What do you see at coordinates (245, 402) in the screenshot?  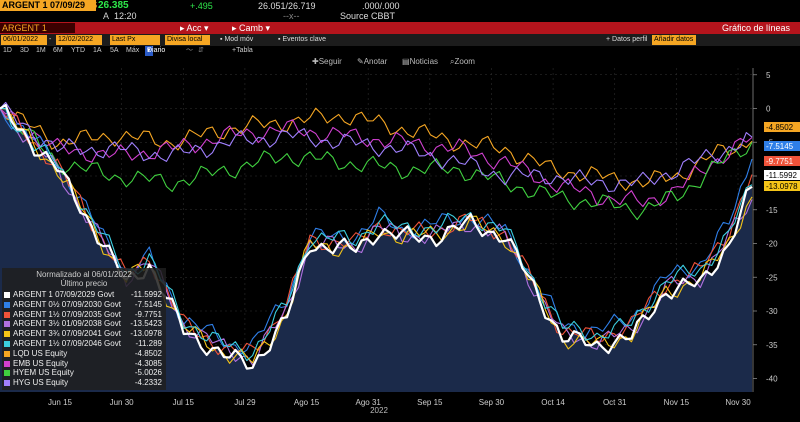 I see `x-tick-label: Jul 29` at bounding box center [245, 402].